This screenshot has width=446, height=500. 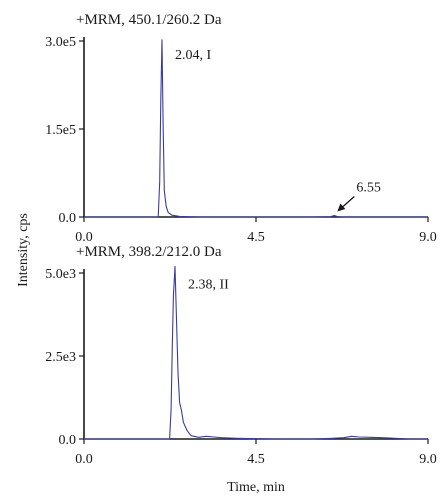 What do you see at coordinates (60, 357) in the screenshot?
I see `y-tick-label: 2.5e3` at bounding box center [60, 357].